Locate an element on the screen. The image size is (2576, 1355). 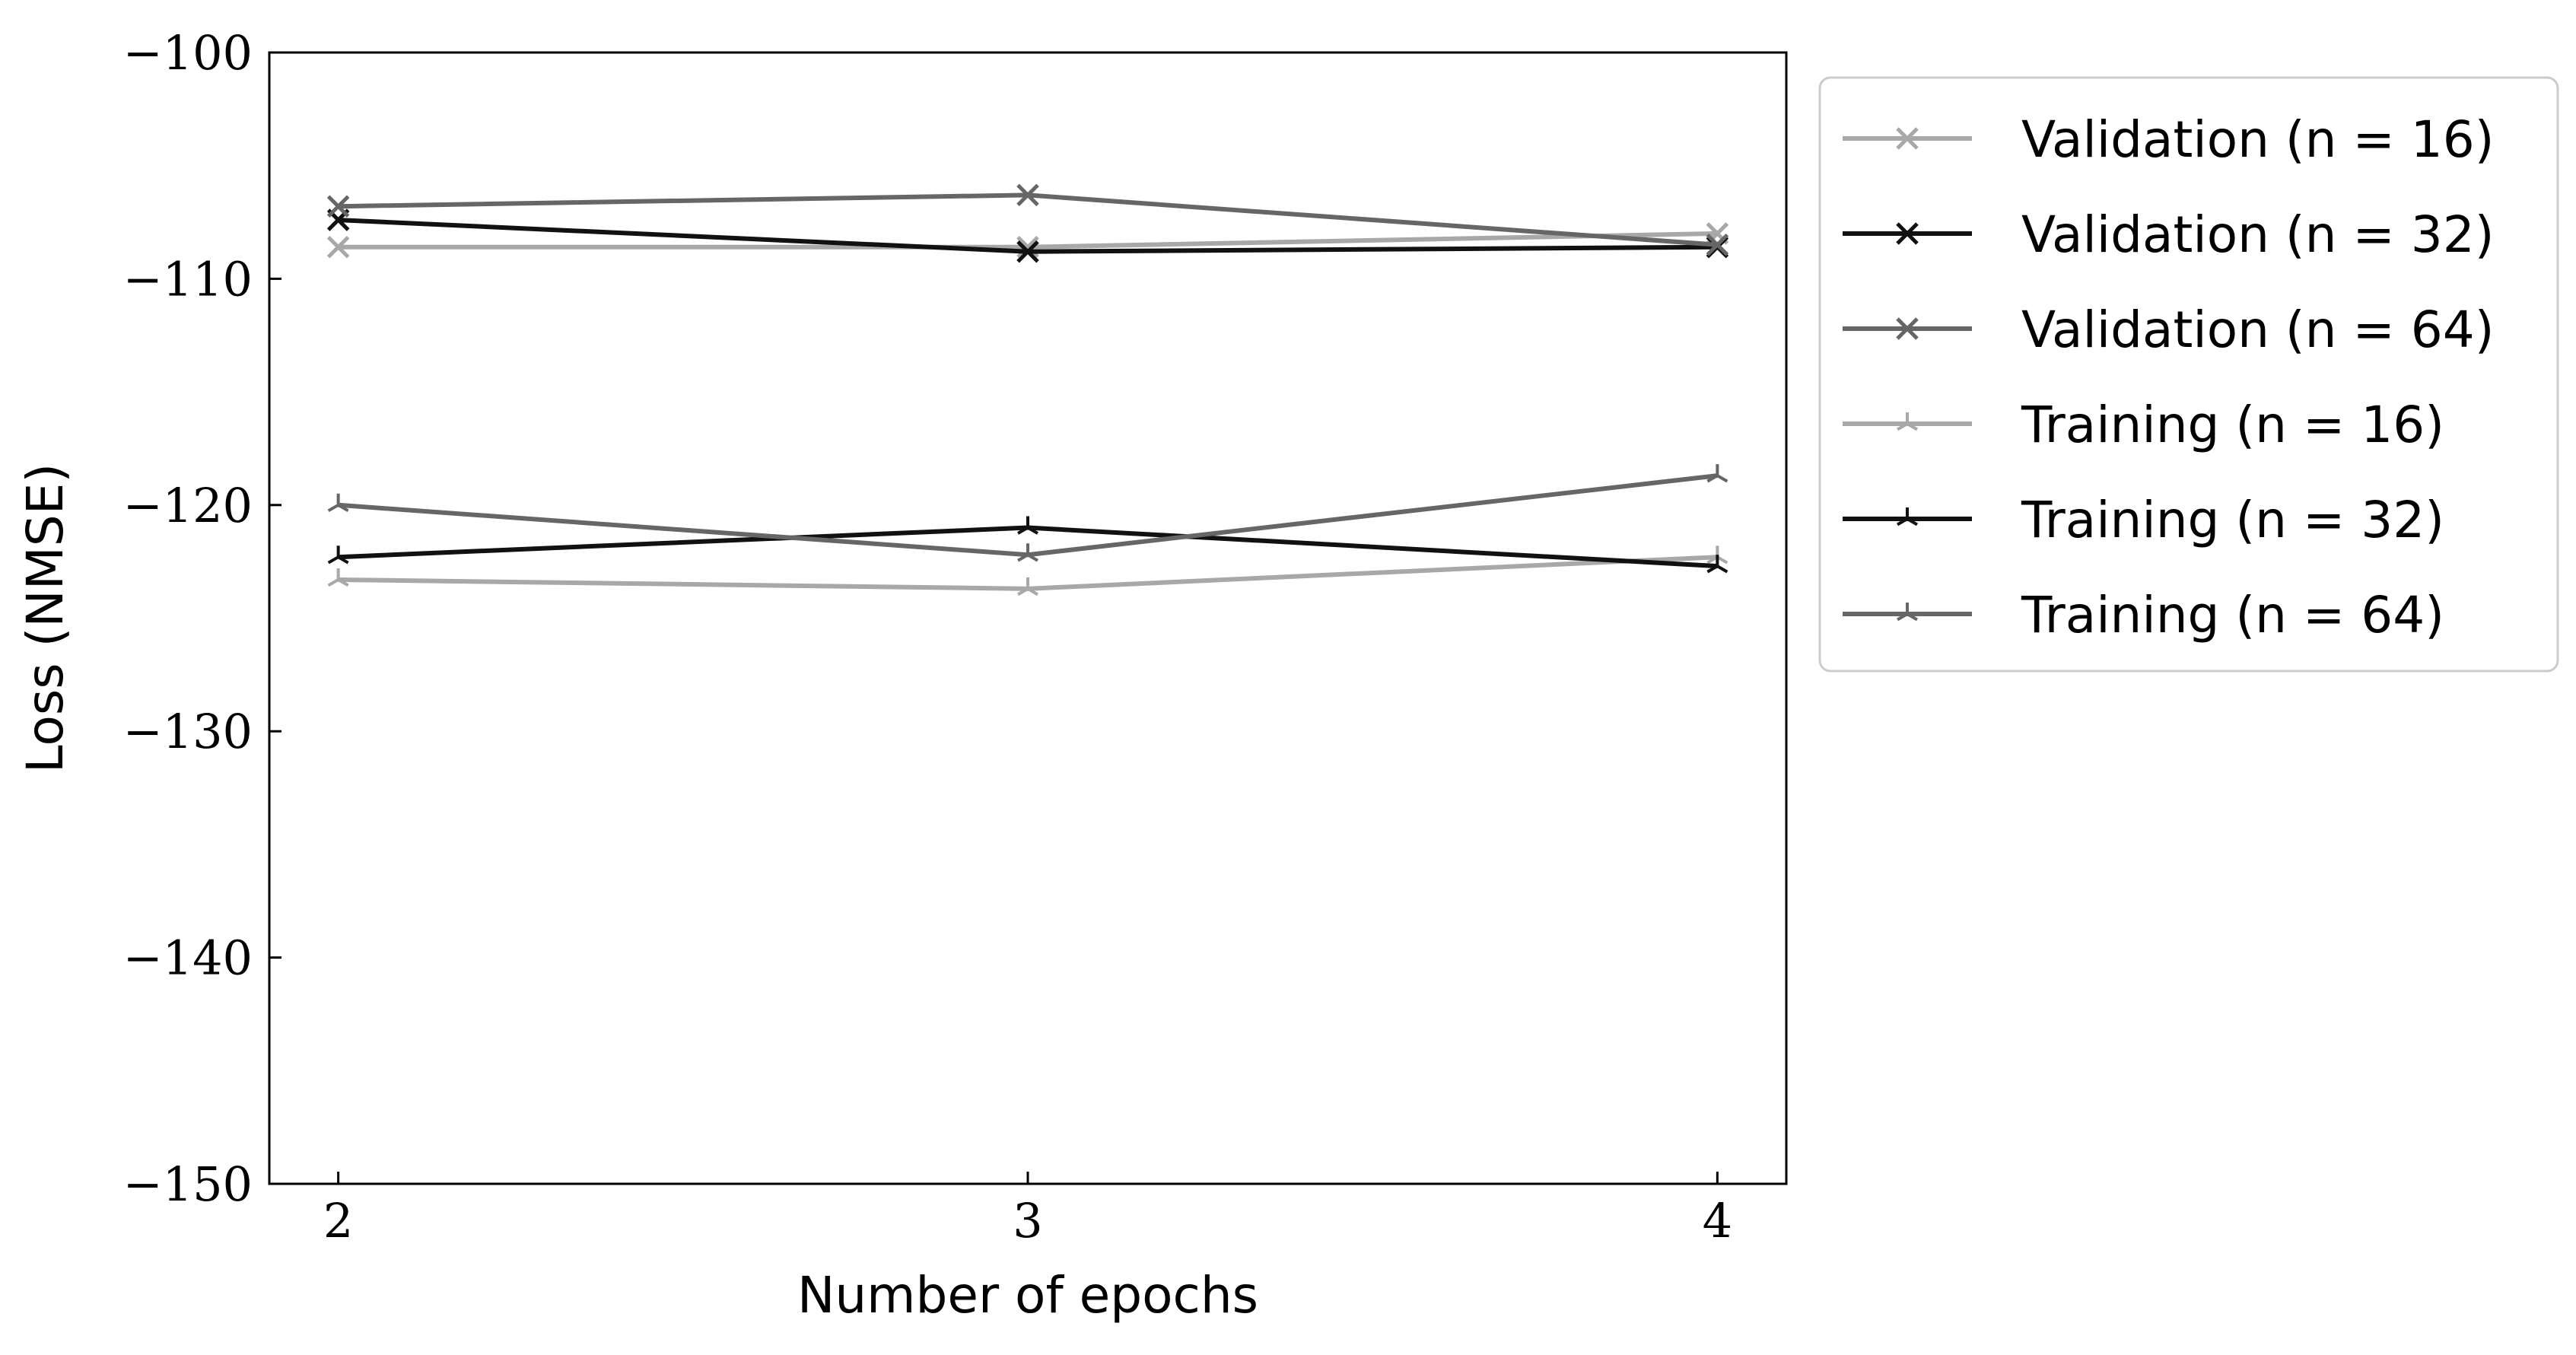
series-line is located at coordinates (1028, 515).